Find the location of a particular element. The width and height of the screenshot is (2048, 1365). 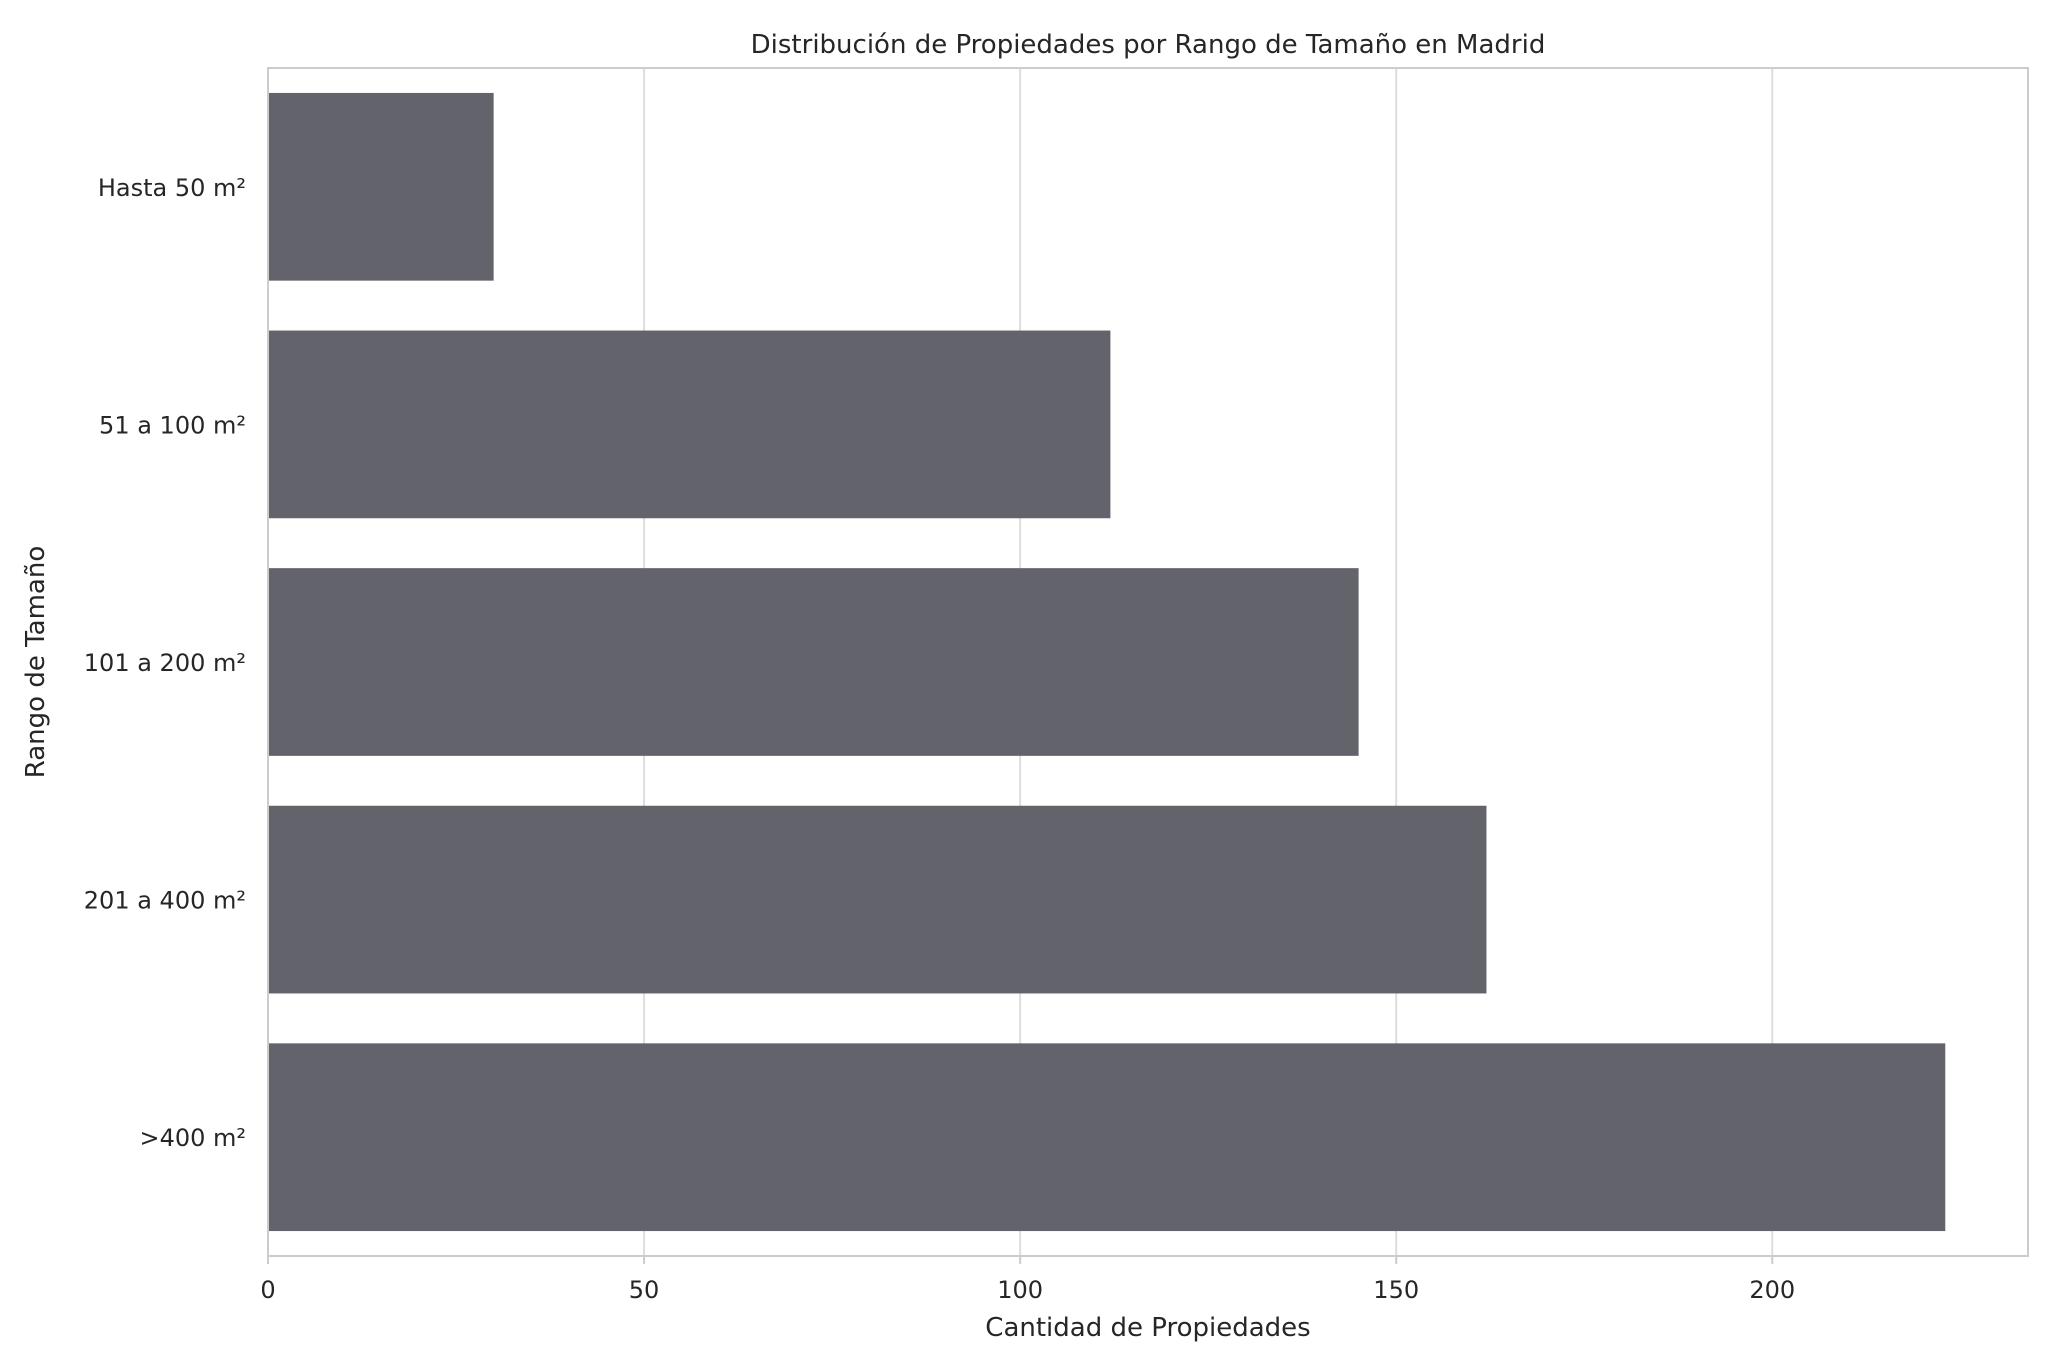

y-axis-label: Rango de Tamaño is located at coordinates (36, 662).